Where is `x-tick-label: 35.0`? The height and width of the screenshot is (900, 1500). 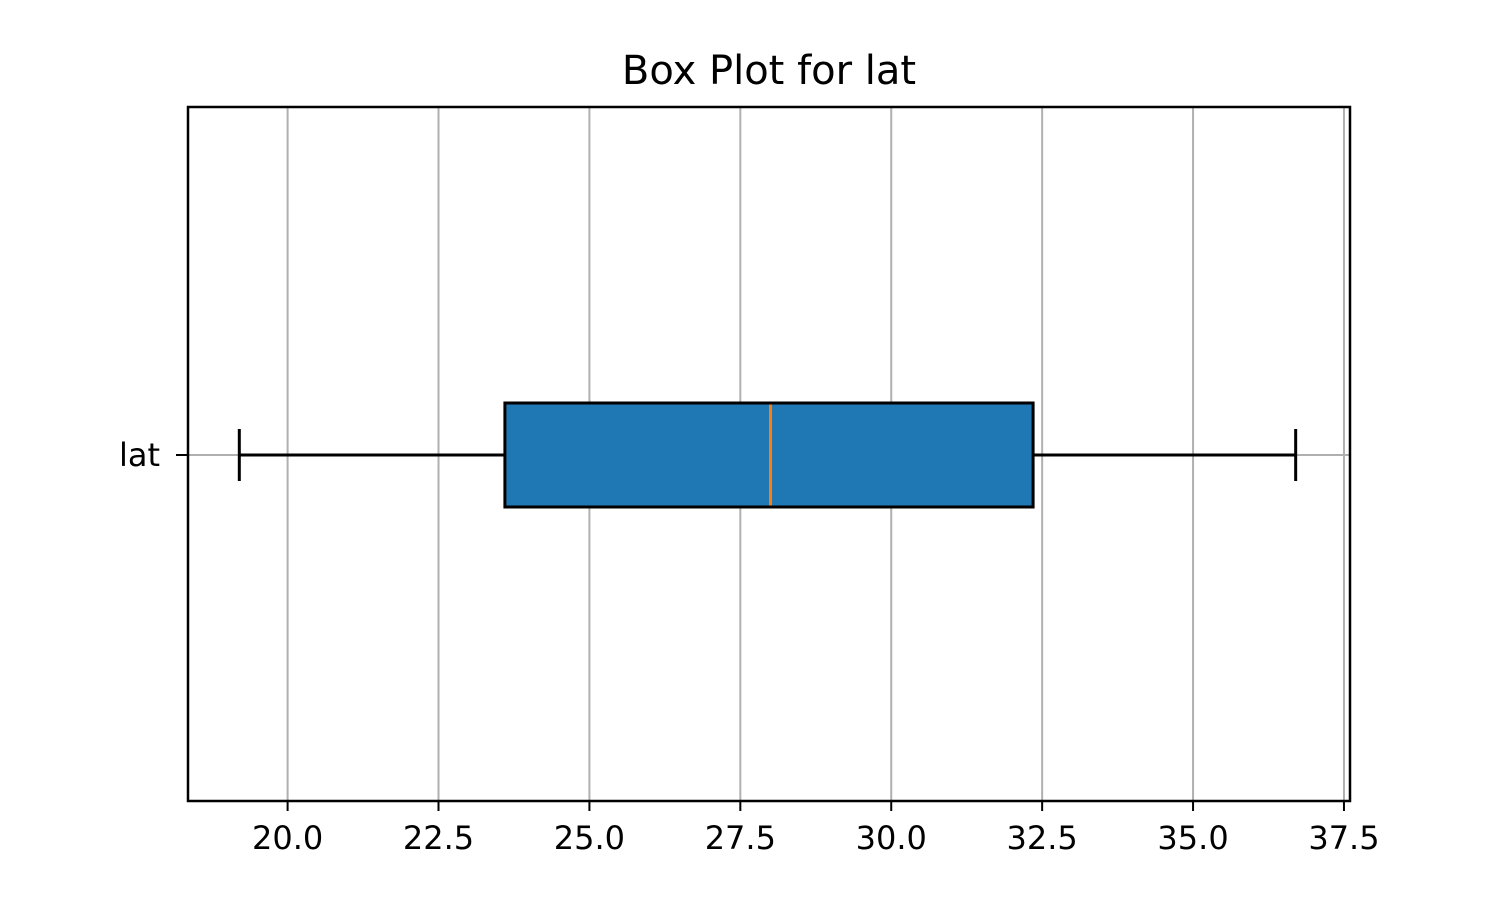
x-tick-label: 35.0 is located at coordinates (1192, 838).